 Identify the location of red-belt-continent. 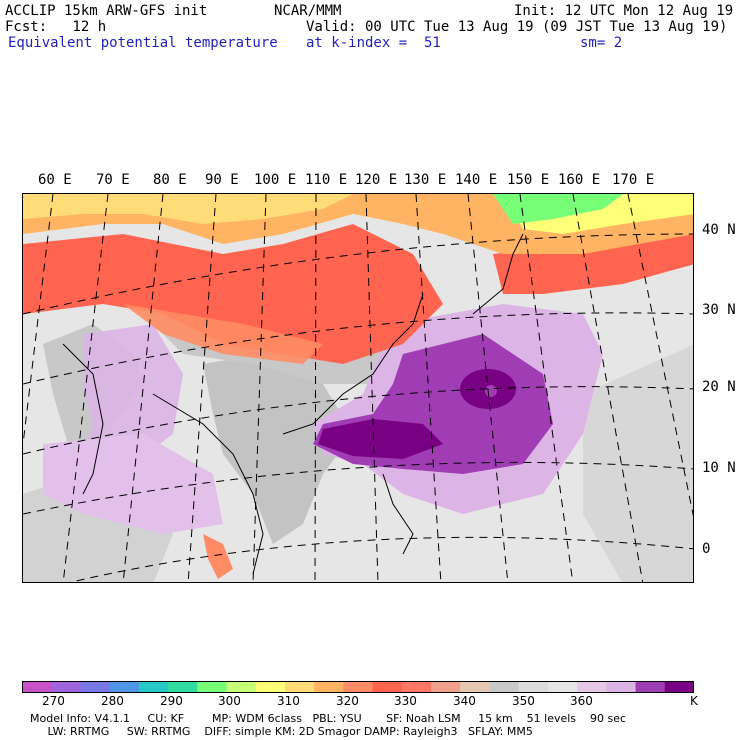
(233, 294).